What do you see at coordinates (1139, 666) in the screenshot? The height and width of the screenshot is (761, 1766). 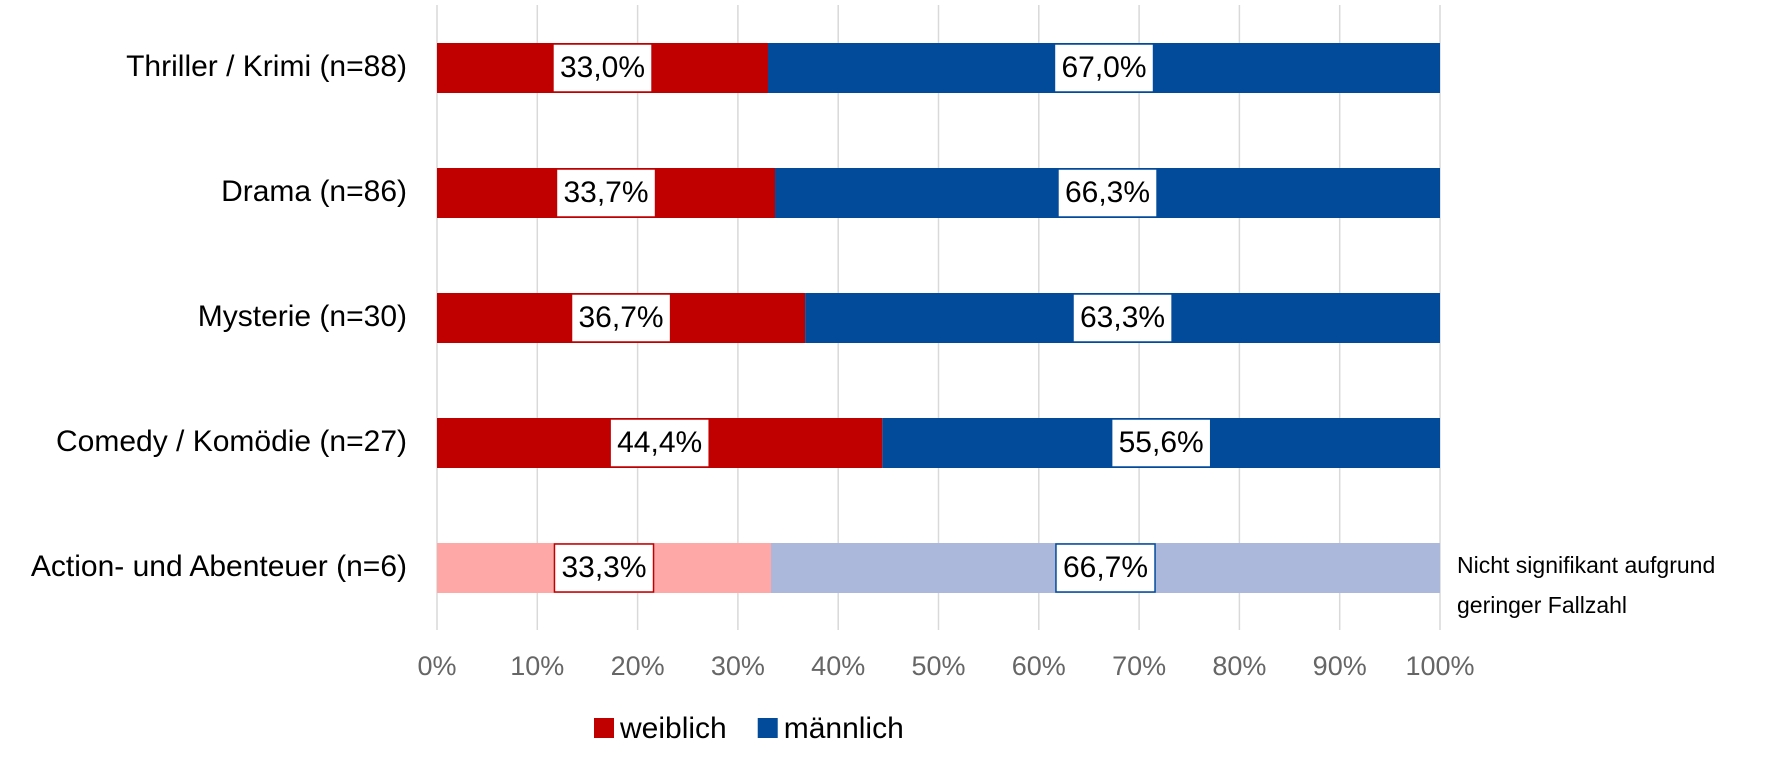 I see `x-tick-label: 70%` at bounding box center [1139, 666].